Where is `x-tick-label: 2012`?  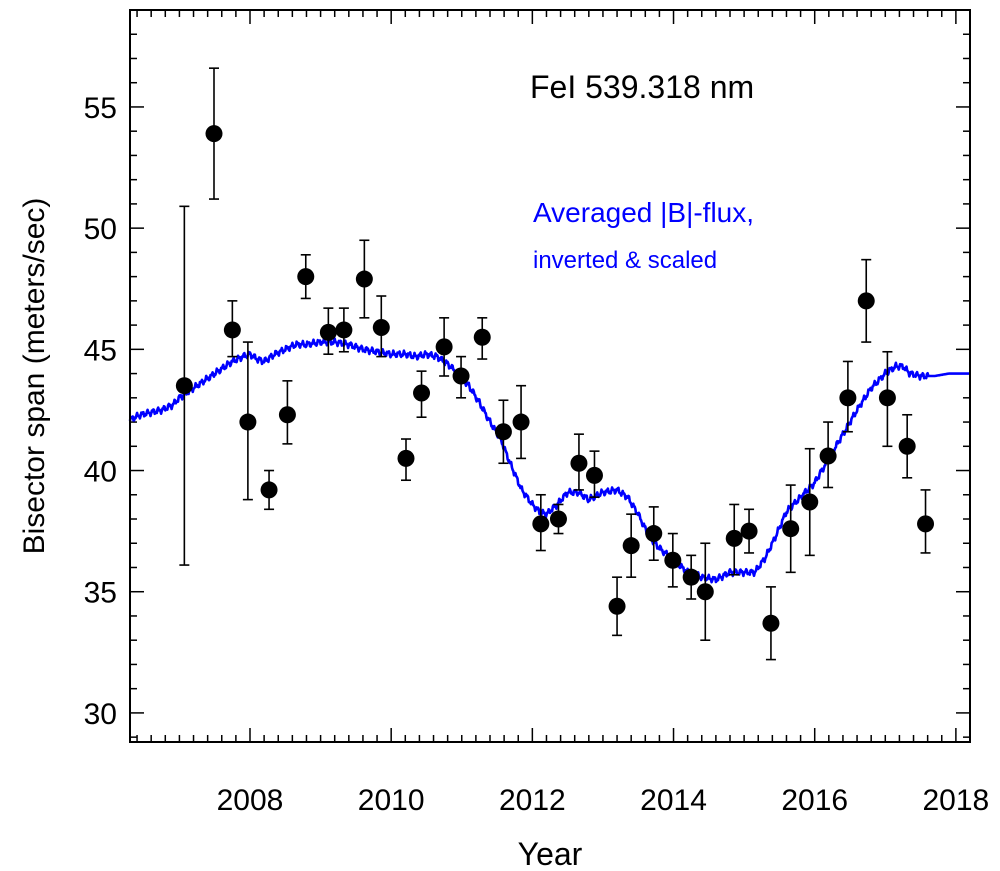
x-tick-label: 2012 is located at coordinates (532, 800).